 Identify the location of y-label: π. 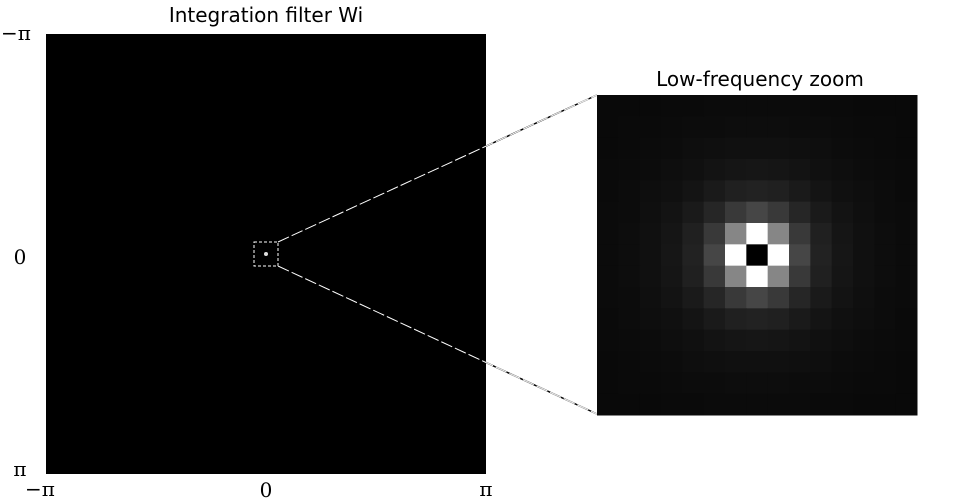
(19, 469).